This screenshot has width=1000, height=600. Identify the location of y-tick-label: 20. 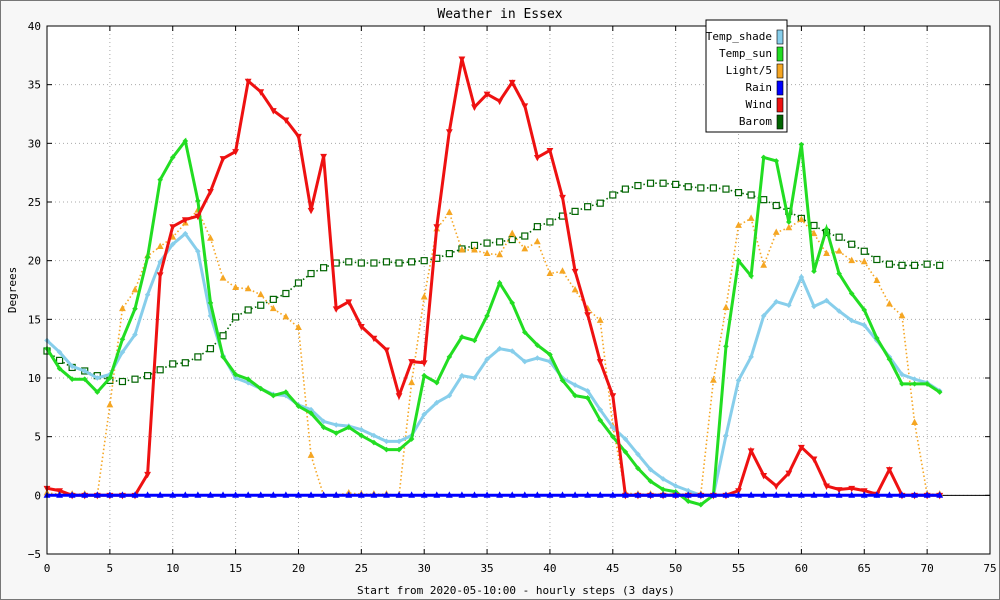
(34, 261).